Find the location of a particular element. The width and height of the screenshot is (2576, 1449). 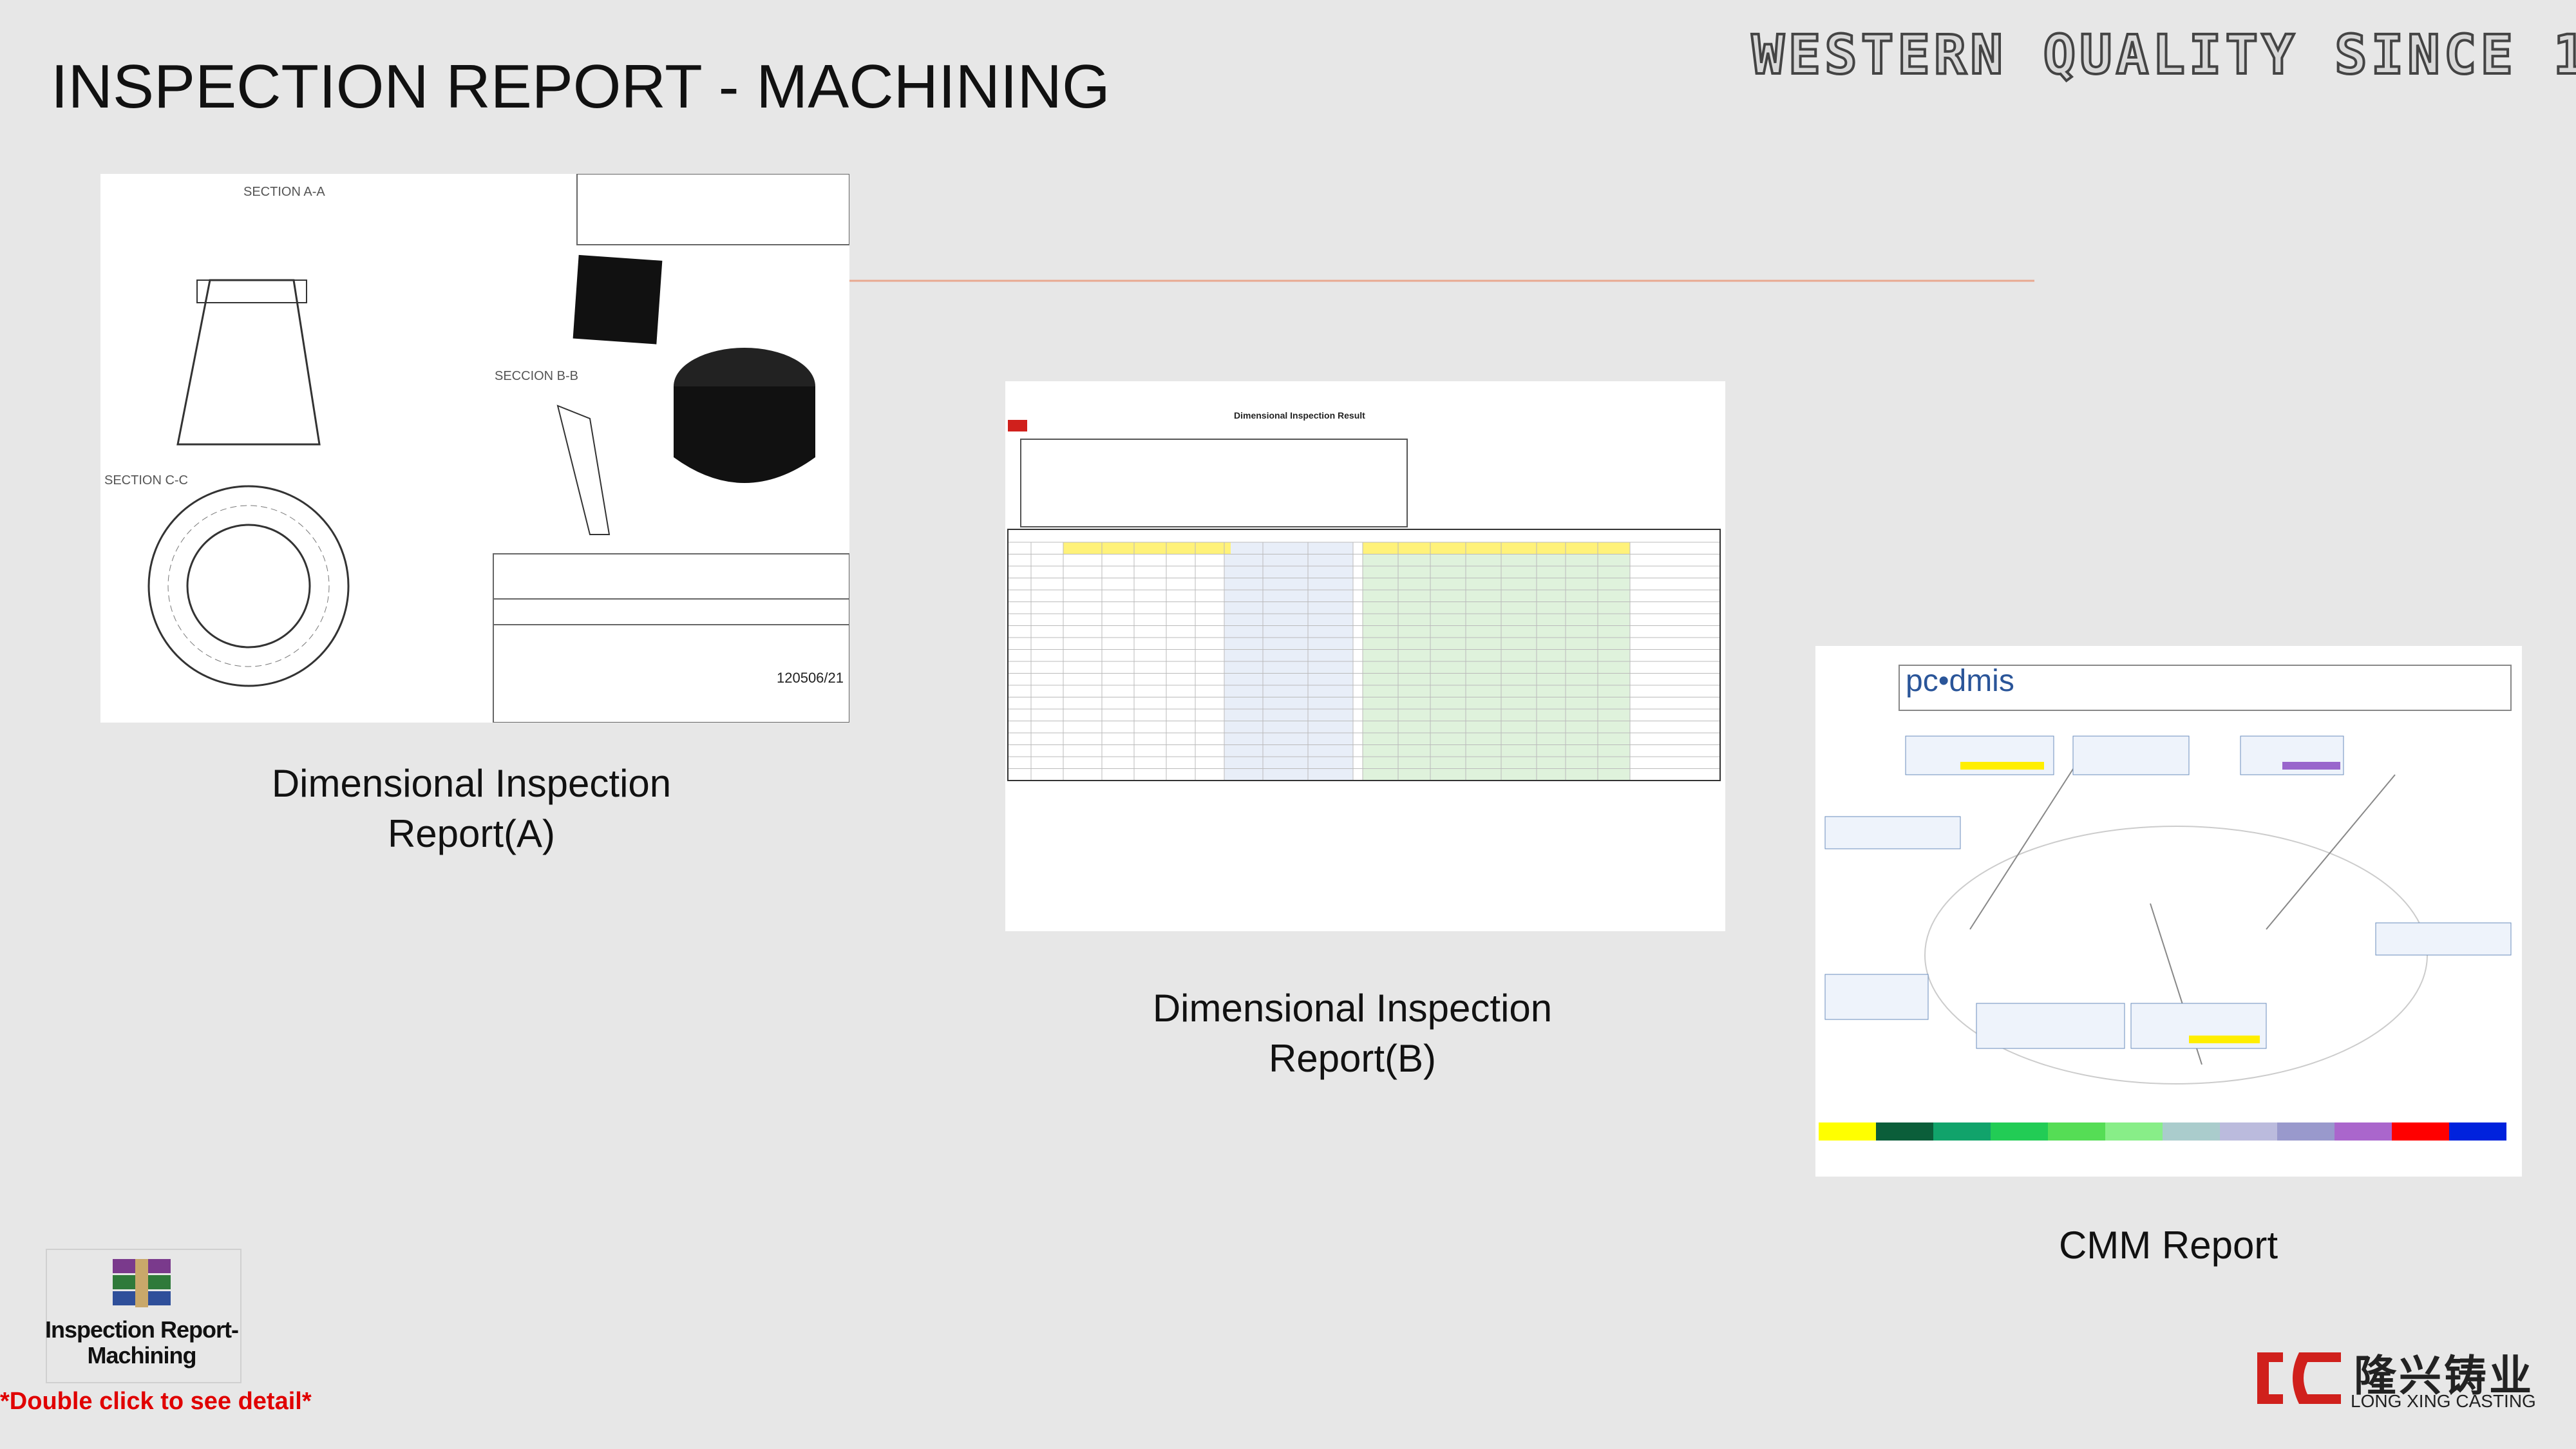

note: *Double click to see detail* is located at coordinates (156, 1401).